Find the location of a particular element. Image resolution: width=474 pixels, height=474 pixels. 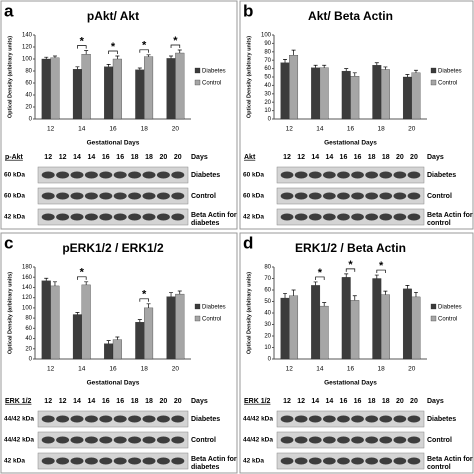

lane-label: 18 is located at coordinates (386, 157).